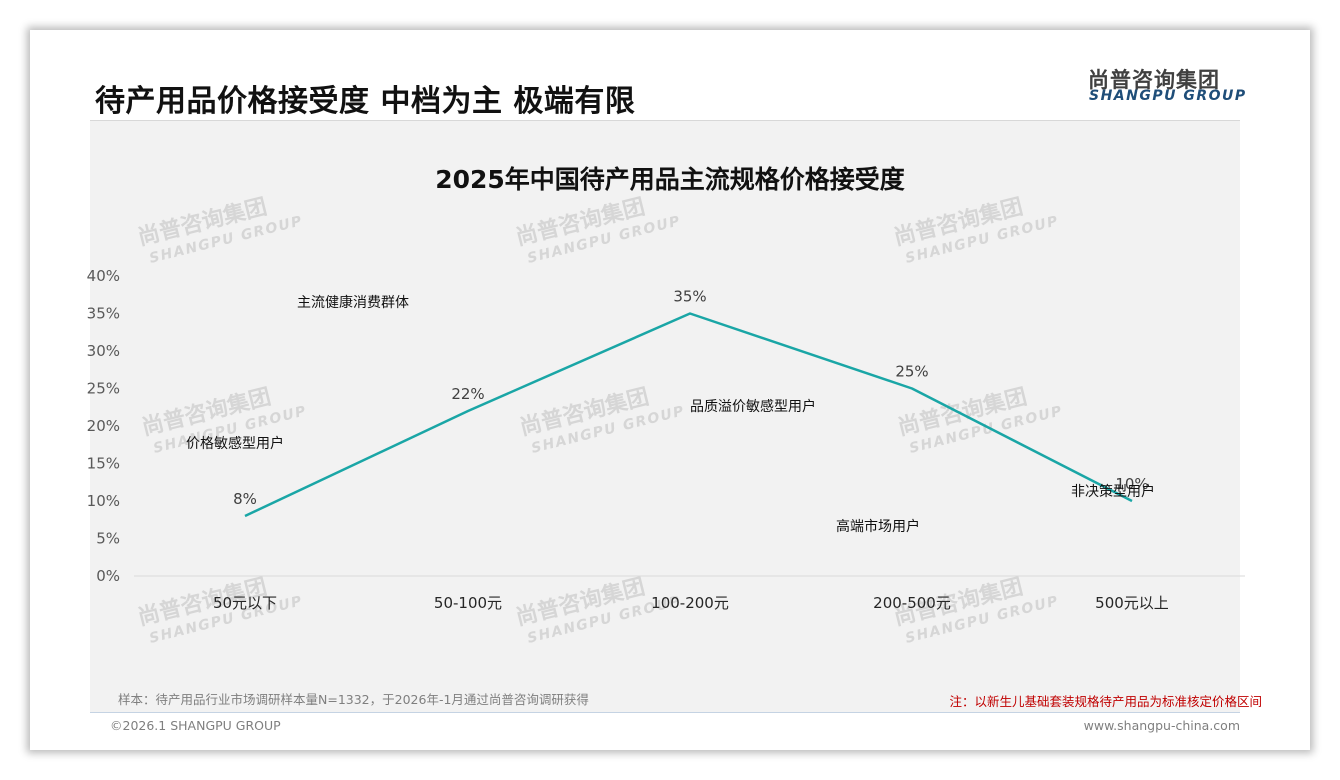 This screenshot has height=780, width=1340. I want to click on copyright: ©2026.1 SHANGPU GROUP, so click(195, 725).